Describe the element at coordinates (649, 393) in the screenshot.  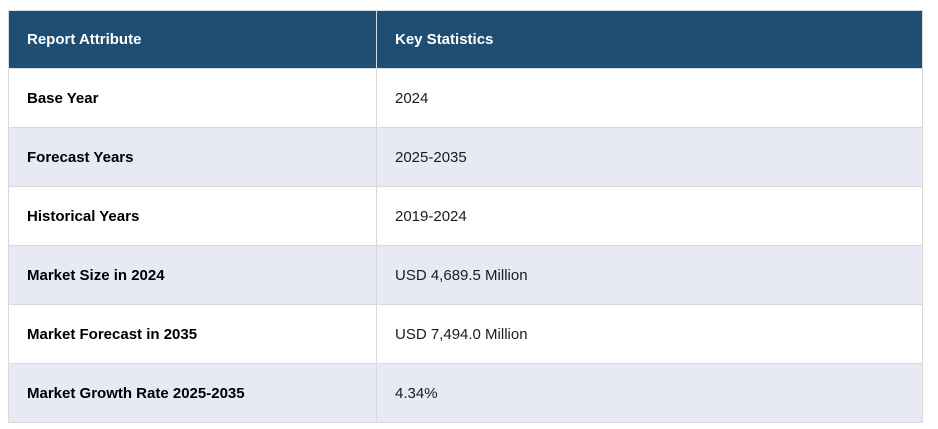
I see `value-cell: 4.34%` at that location.